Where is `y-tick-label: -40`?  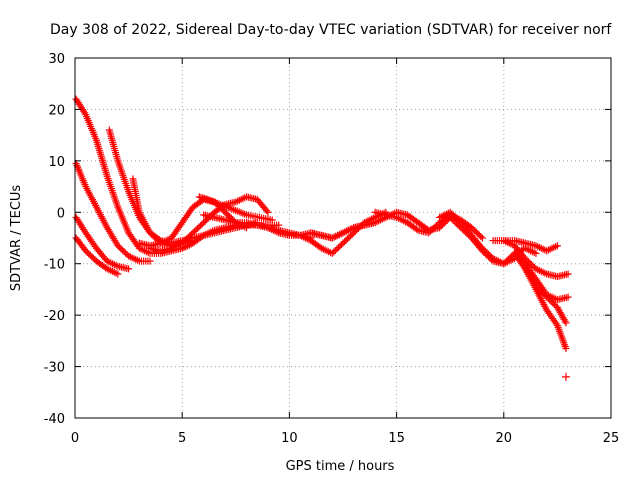
y-tick-label: -40 is located at coordinates (54, 419).